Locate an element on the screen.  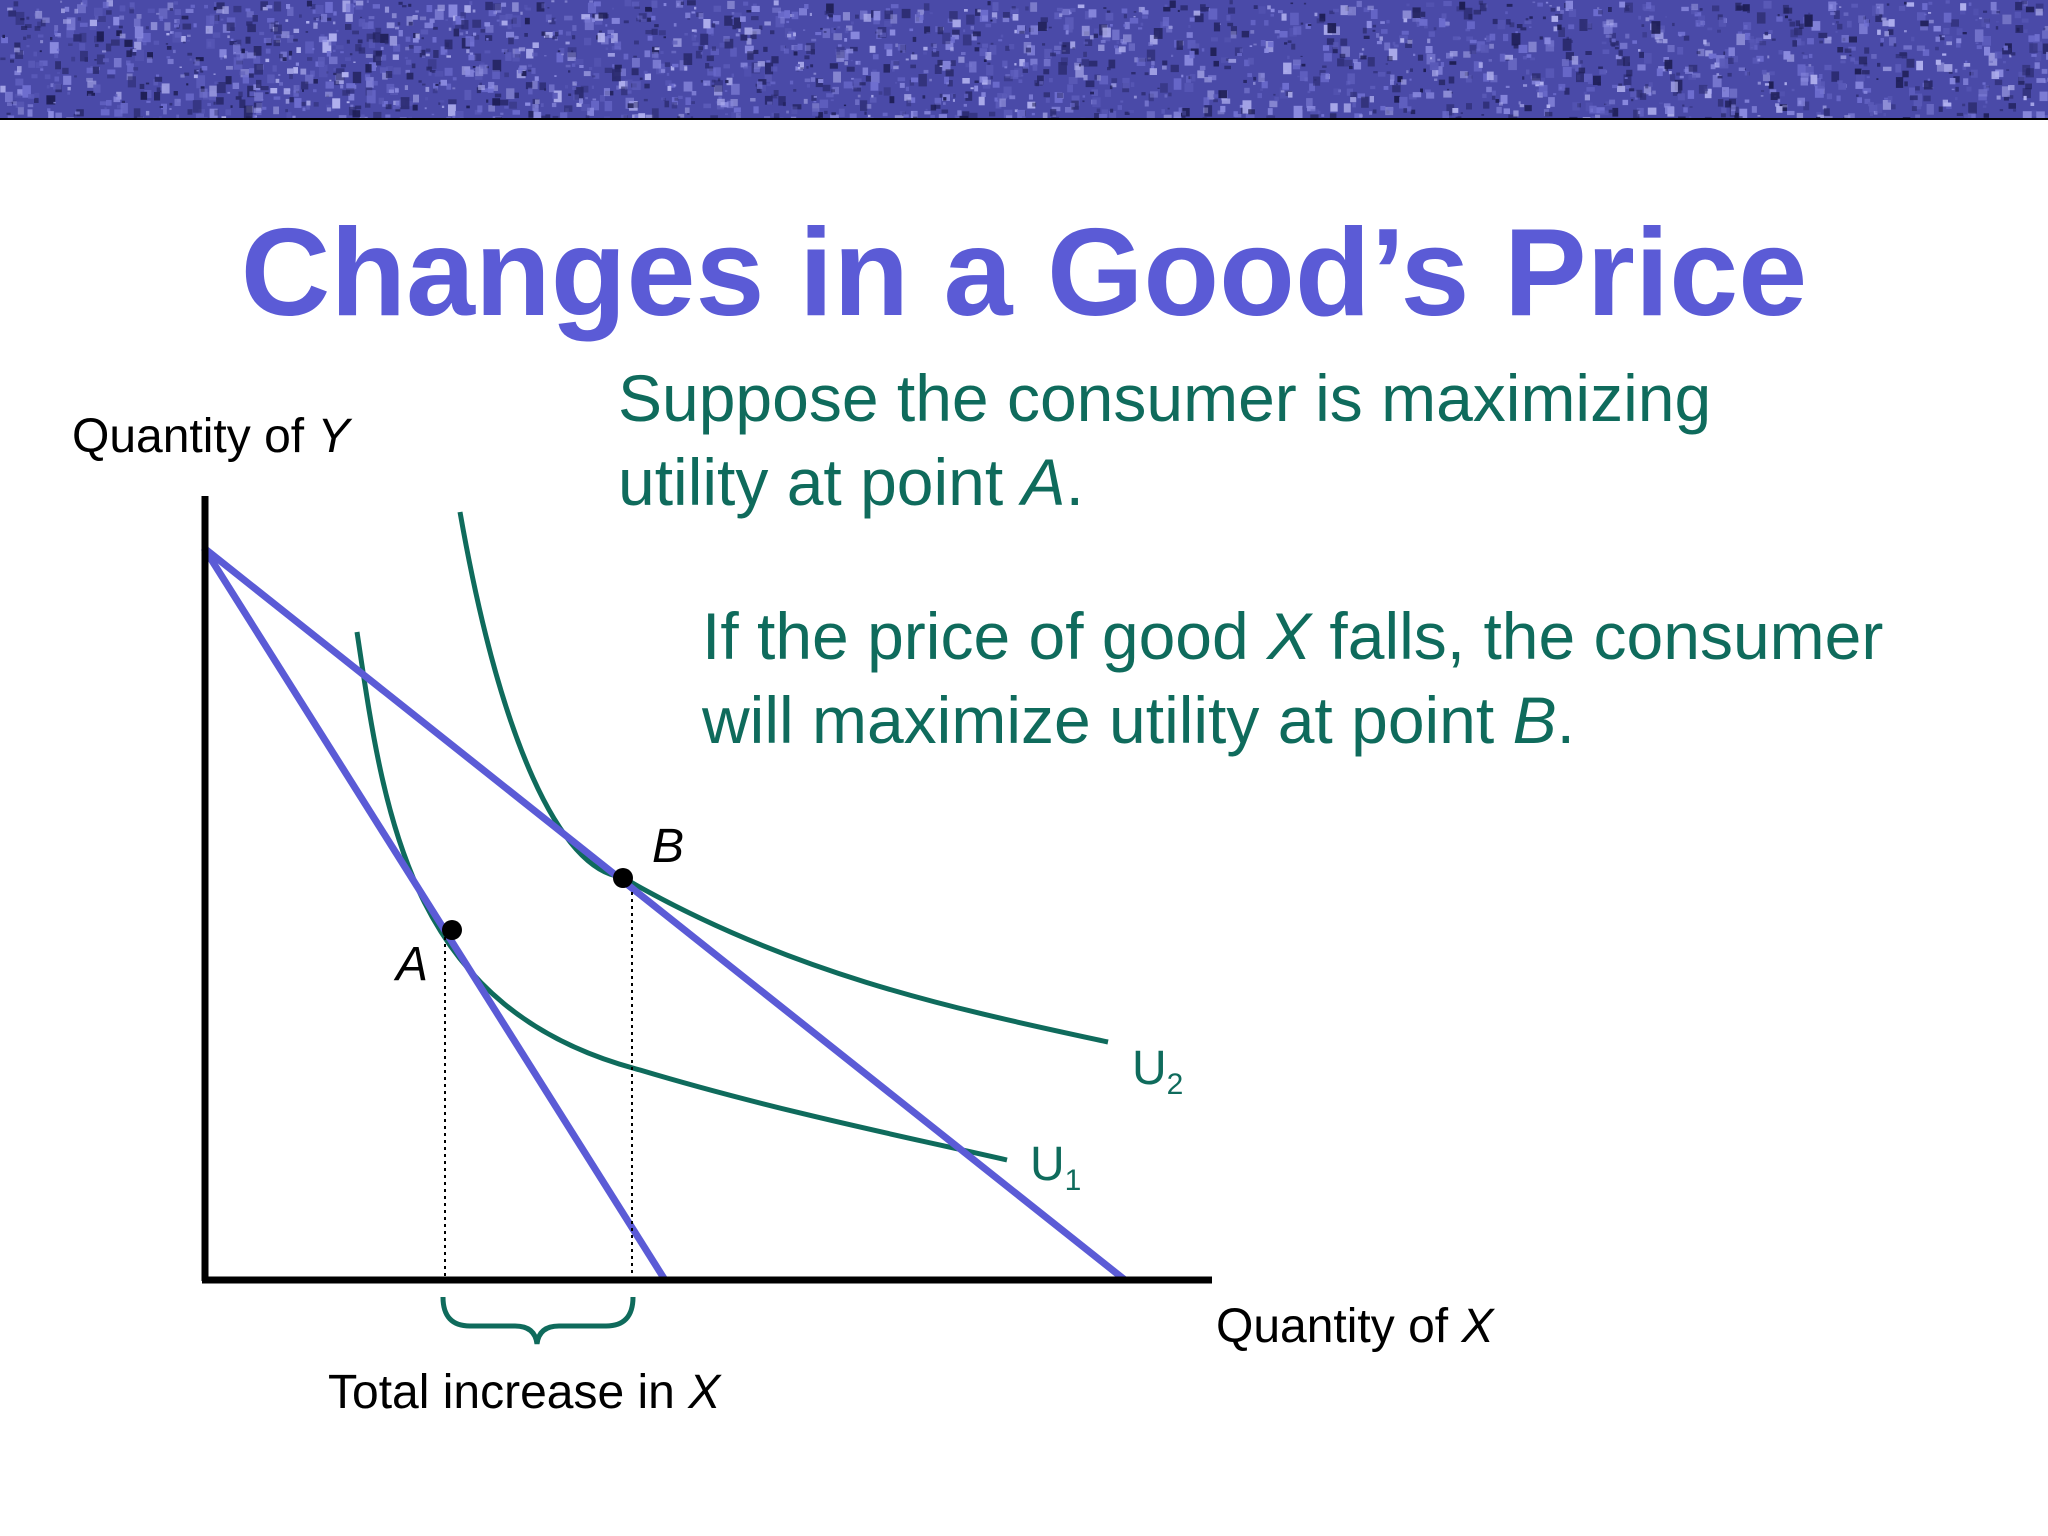
budget-line-original is located at coordinates (434, 914).